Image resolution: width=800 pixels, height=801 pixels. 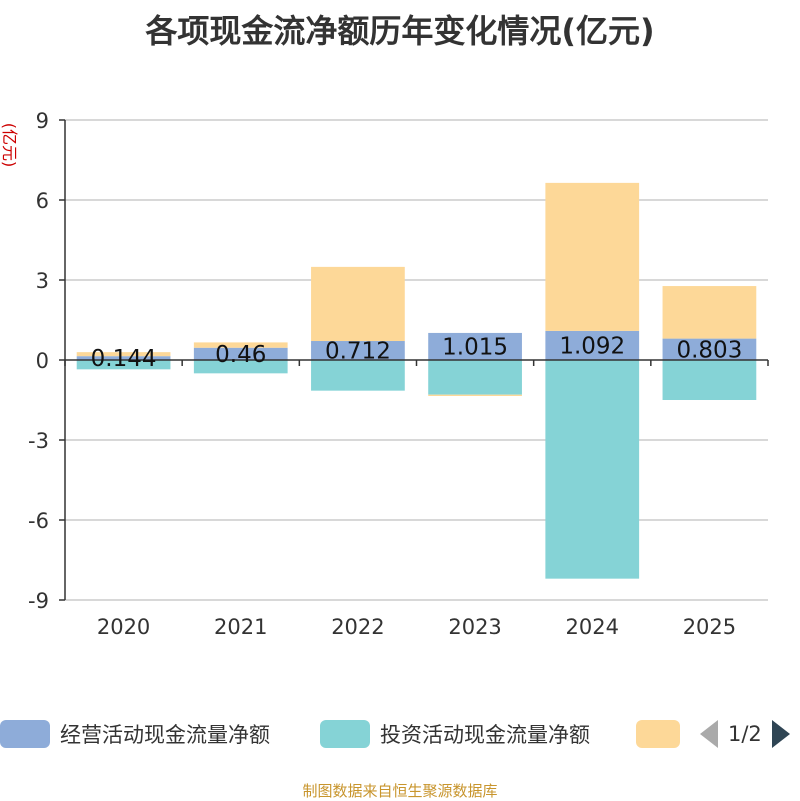 What do you see at coordinates (38, 441) in the screenshot?
I see `y-tick-label: -3` at bounding box center [38, 441].